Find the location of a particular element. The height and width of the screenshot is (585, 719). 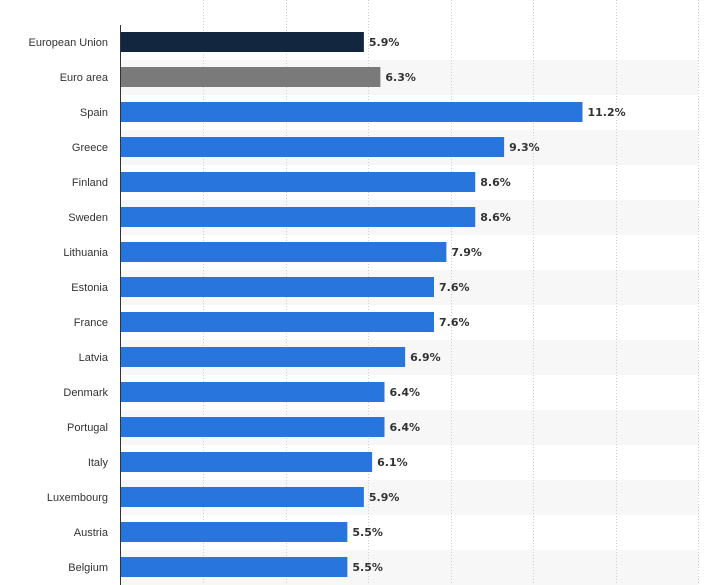

value-label: 6.1% is located at coordinates (392, 462).